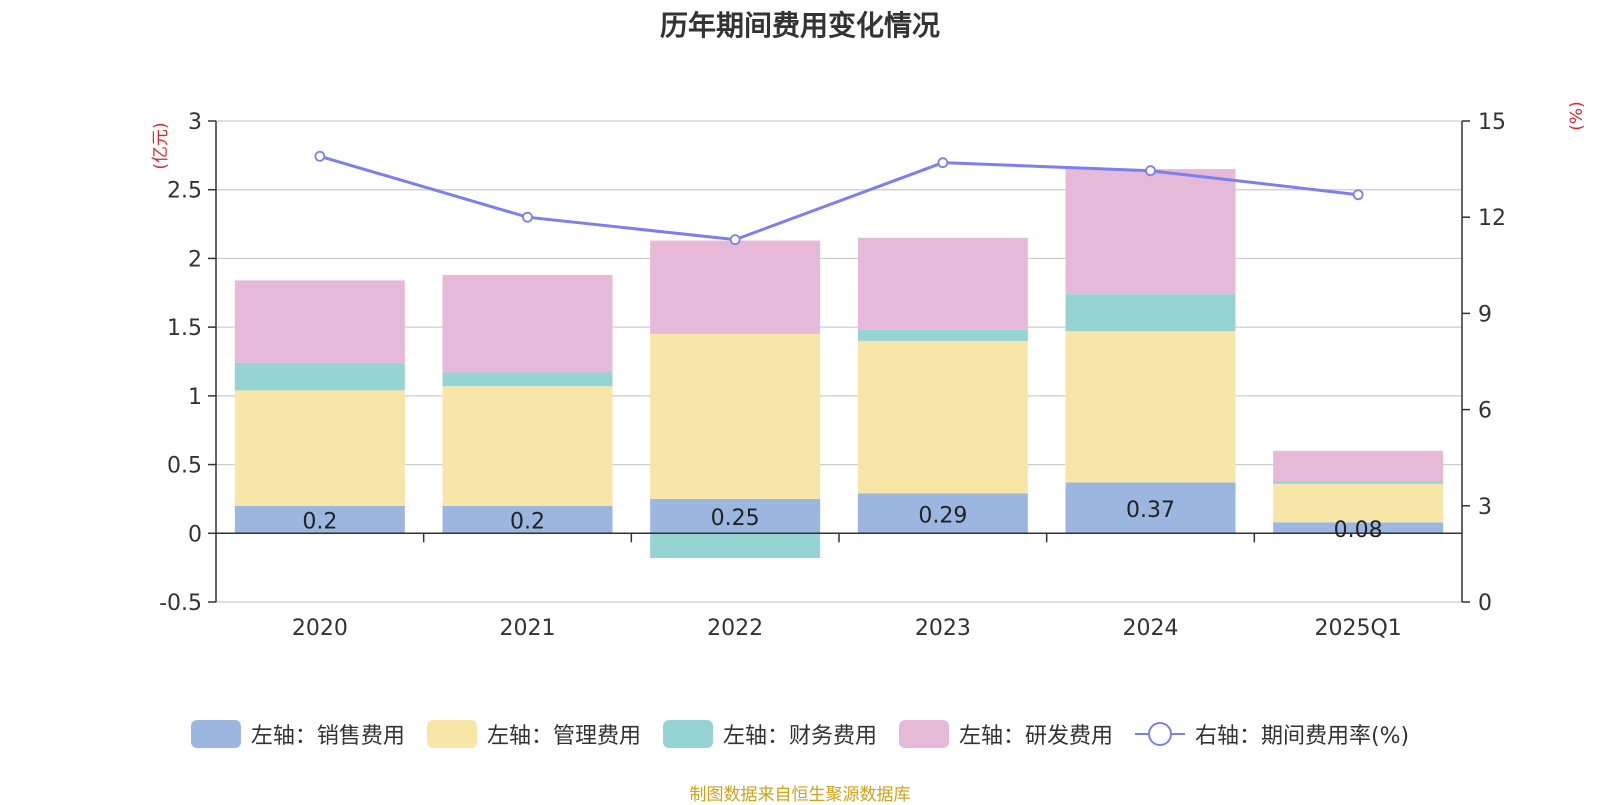  What do you see at coordinates (799, 25) in the screenshot?
I see `chart-title: 历年期间费用变化情况` at bounding box center [799, 25].